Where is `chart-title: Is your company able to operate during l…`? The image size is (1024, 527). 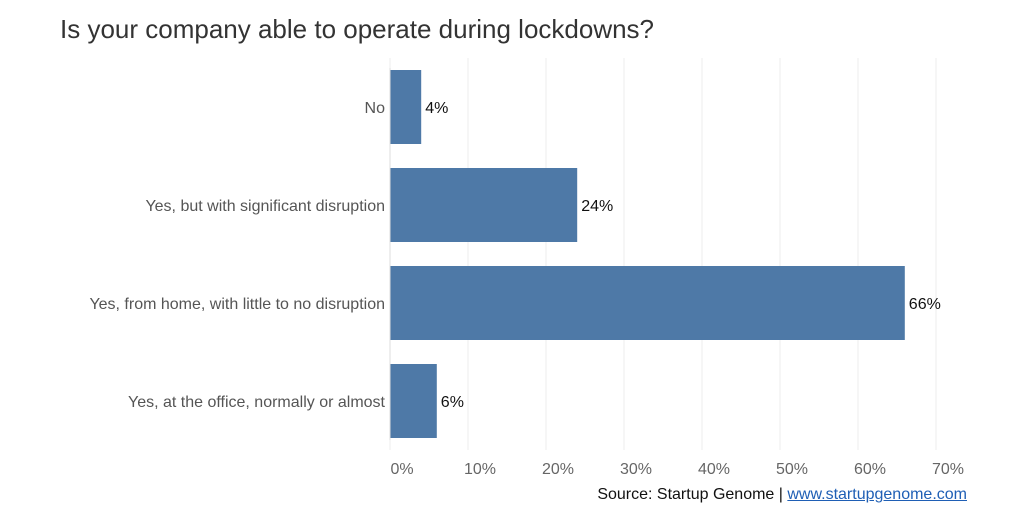 chart-title: Is your company able to operate during l… is located at coordinates (357, 29).